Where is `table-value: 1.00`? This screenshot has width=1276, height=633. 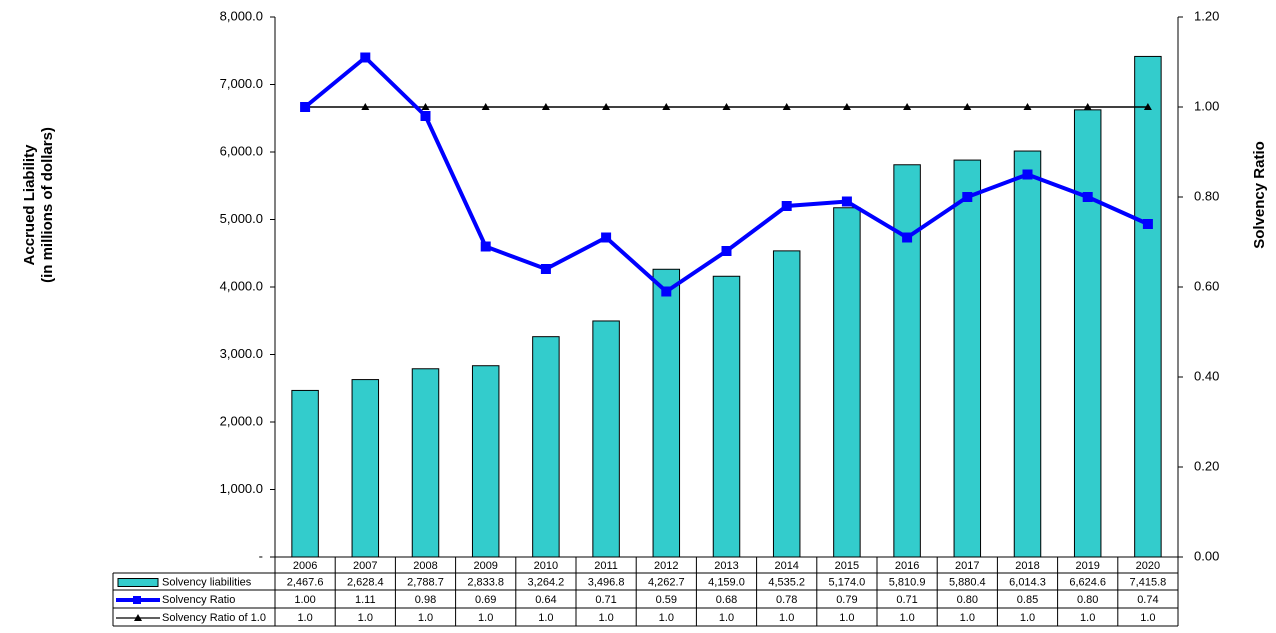
table-value: 1.00 is located at coordinates (304, 600).